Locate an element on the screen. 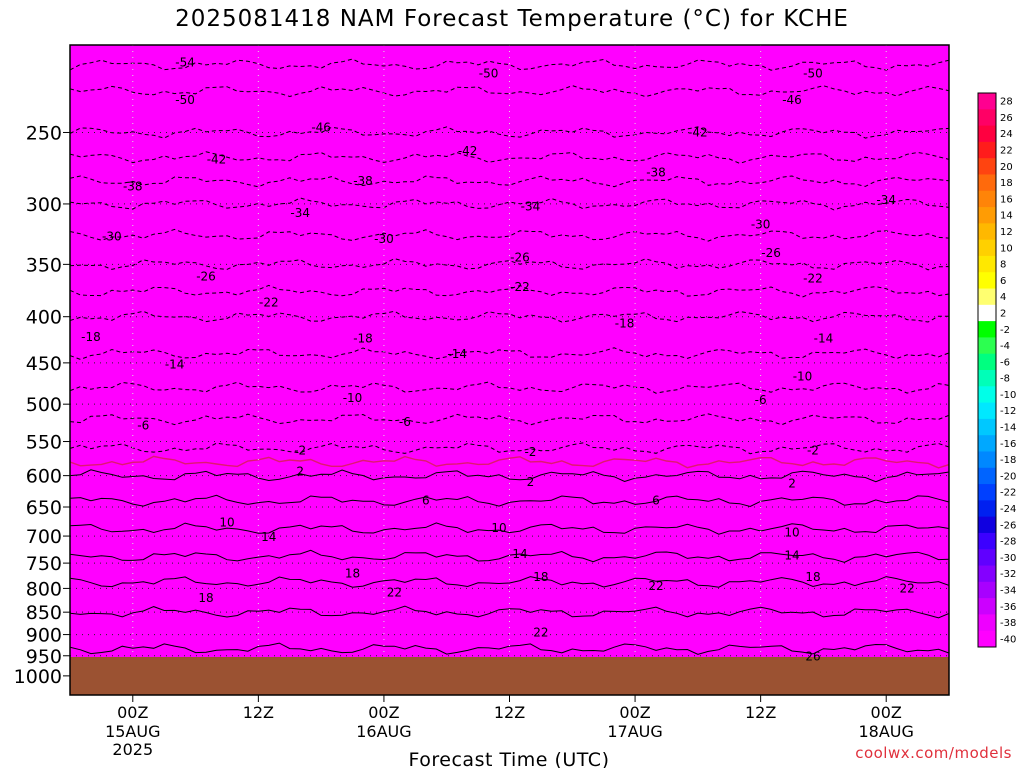 Image resolution: width=1024 pixels, height=768 pixels. y-tick-label: 650 is located at coordinates (44, 508).